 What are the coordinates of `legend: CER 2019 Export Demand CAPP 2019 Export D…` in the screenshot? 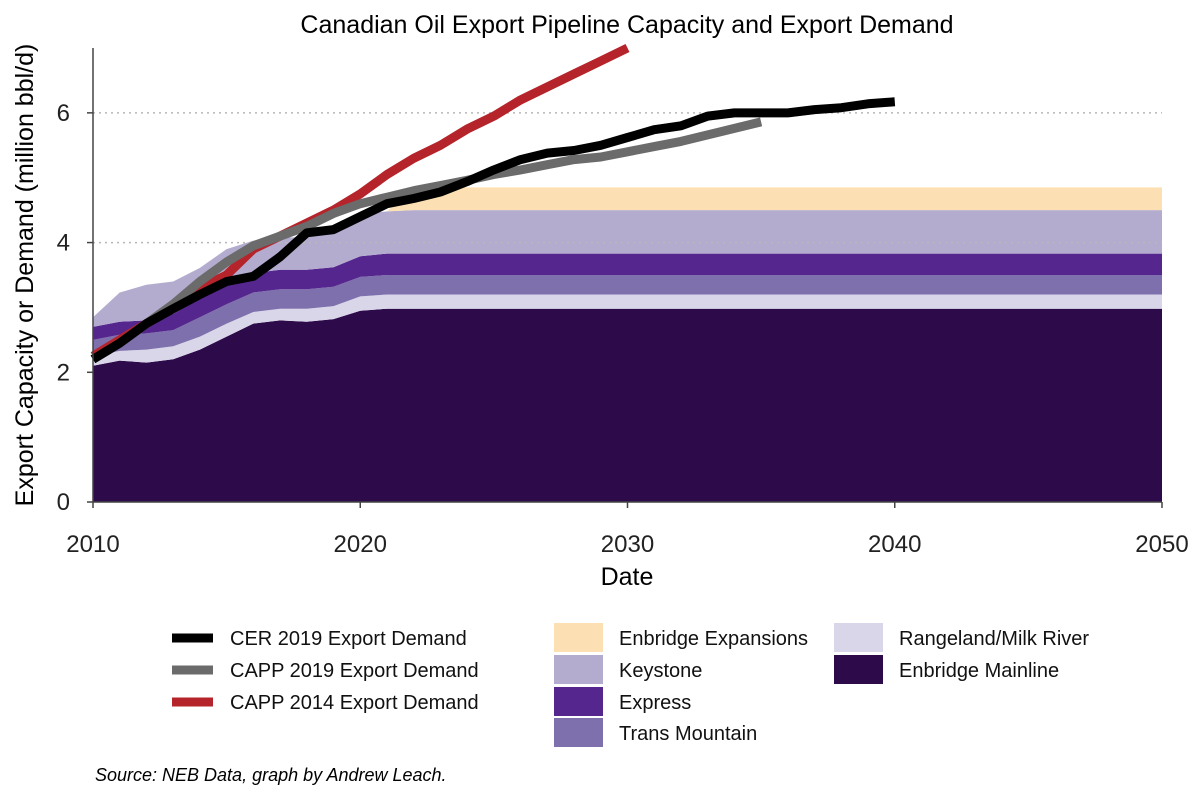 It's located at (630, 685).